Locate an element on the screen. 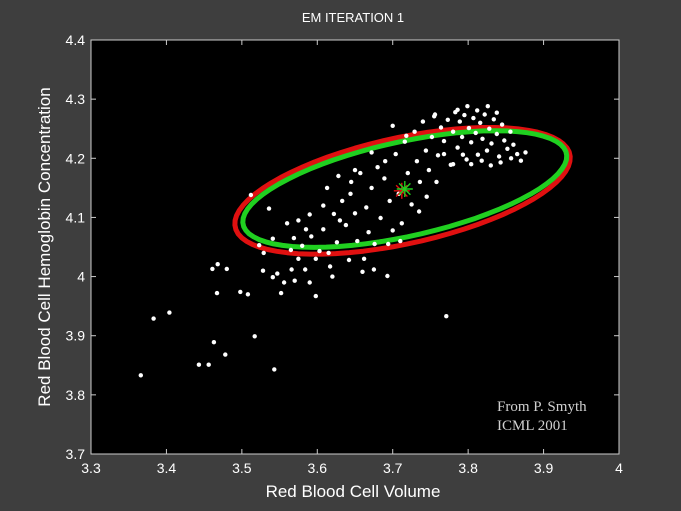 The width and height of the screenshot is (681, 511). credit-line-1: From P. Smyth is located at coordinates (542, 407).